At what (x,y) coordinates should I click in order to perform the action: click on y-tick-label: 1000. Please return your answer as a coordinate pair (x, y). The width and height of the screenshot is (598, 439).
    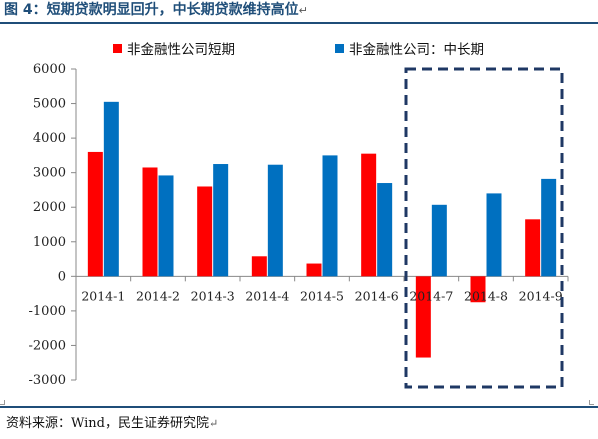
    Looking at the image, I should click on (49, 242).